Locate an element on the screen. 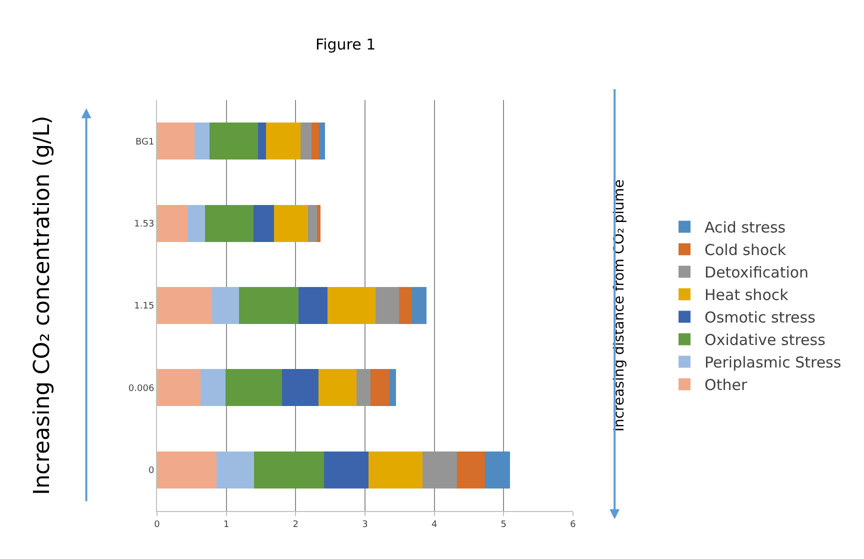 The height and width of the screenshot is (559, 864). legend-label: Periplasmic Stress is located at coordinates (773, 363).